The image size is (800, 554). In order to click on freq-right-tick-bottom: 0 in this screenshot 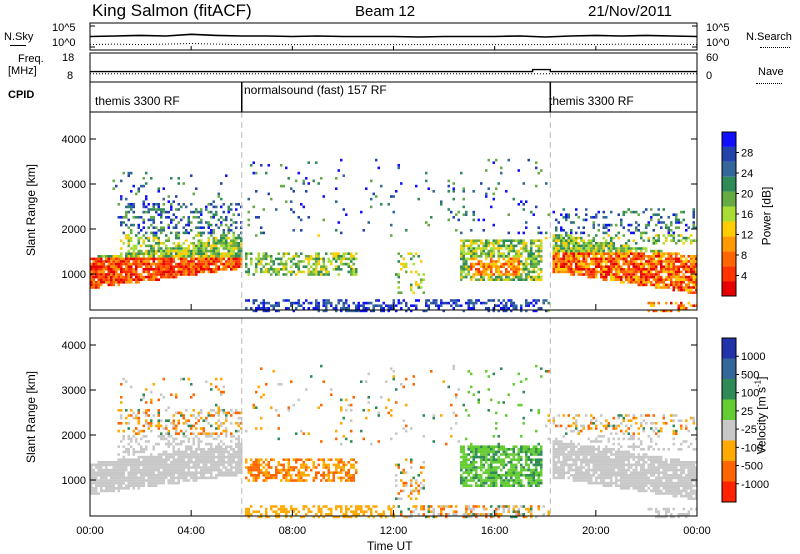, I will do `click(709, 76)`.